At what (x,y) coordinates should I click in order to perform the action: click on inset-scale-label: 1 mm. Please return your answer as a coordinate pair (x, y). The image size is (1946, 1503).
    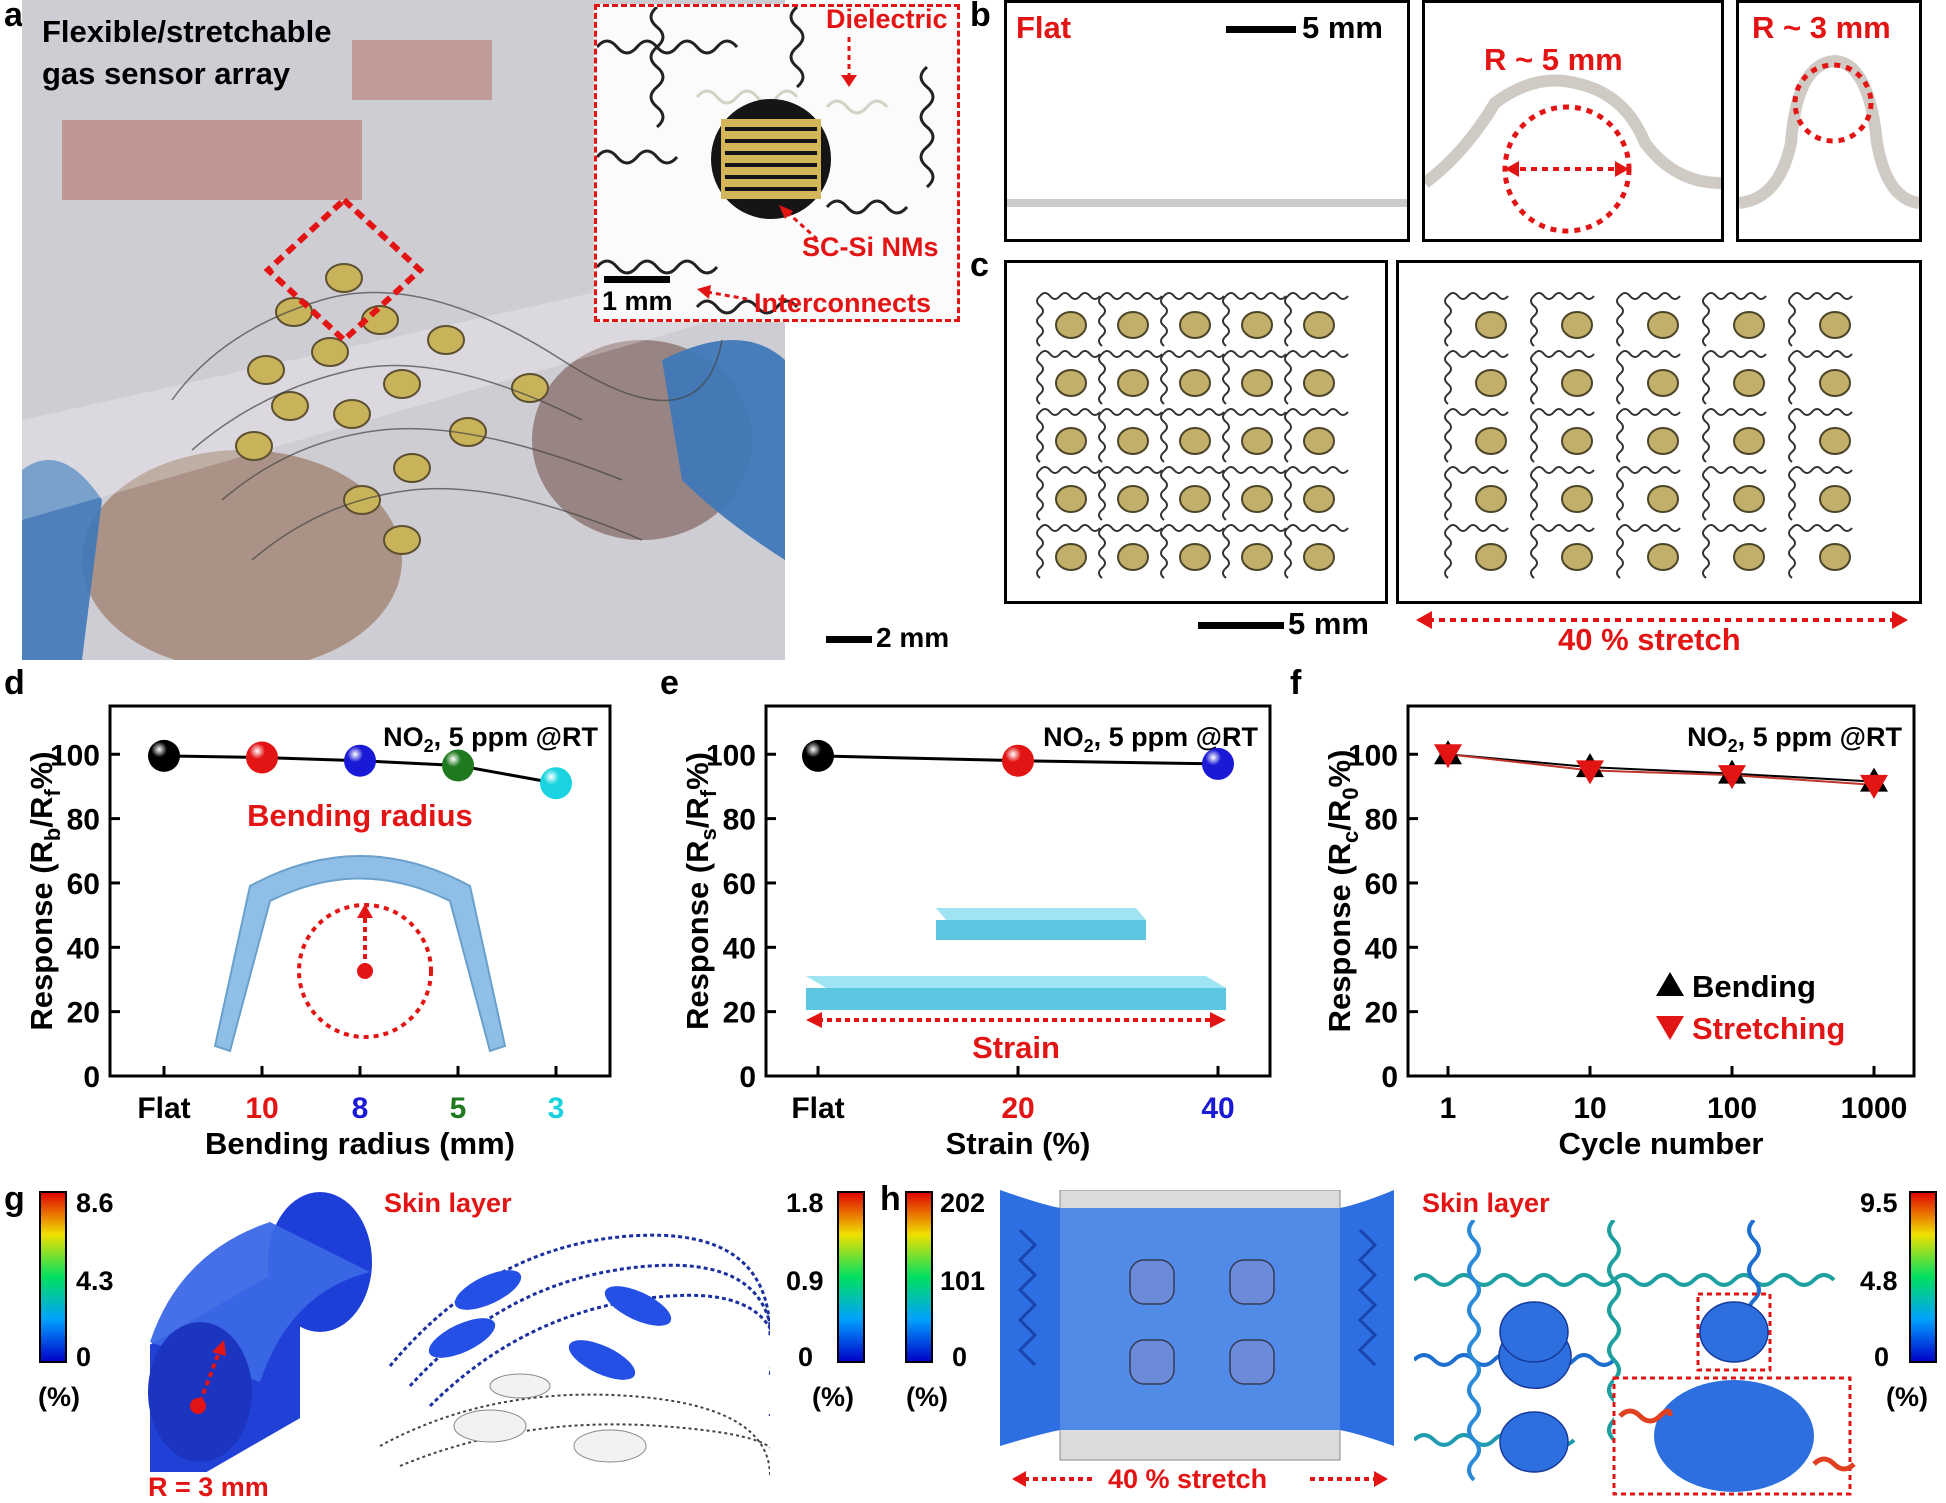
    Looking at the image, I should click on (637, 301).